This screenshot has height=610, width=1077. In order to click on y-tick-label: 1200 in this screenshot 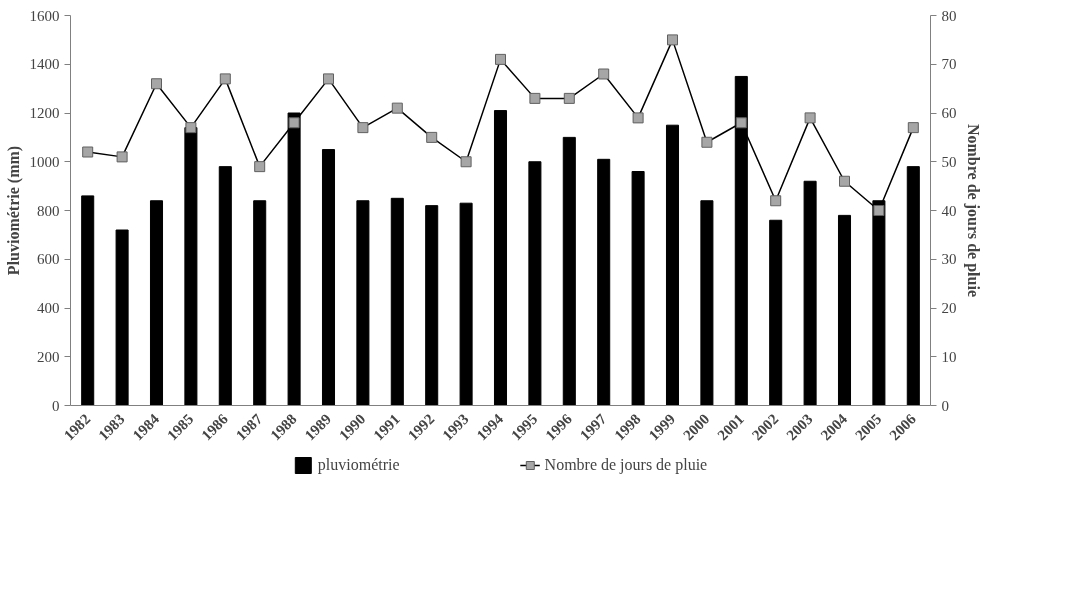, I will do `click(44, 113)`.